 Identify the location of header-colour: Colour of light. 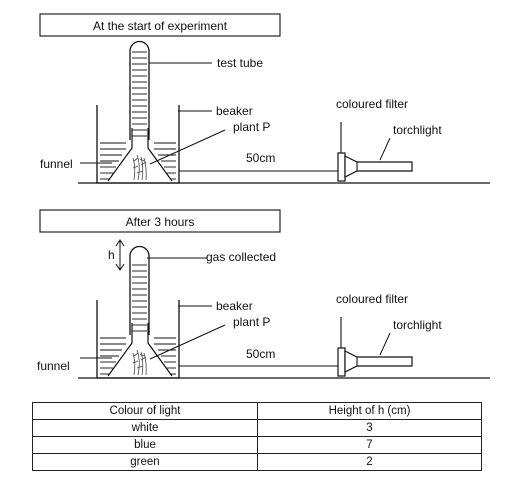
(145, 411).